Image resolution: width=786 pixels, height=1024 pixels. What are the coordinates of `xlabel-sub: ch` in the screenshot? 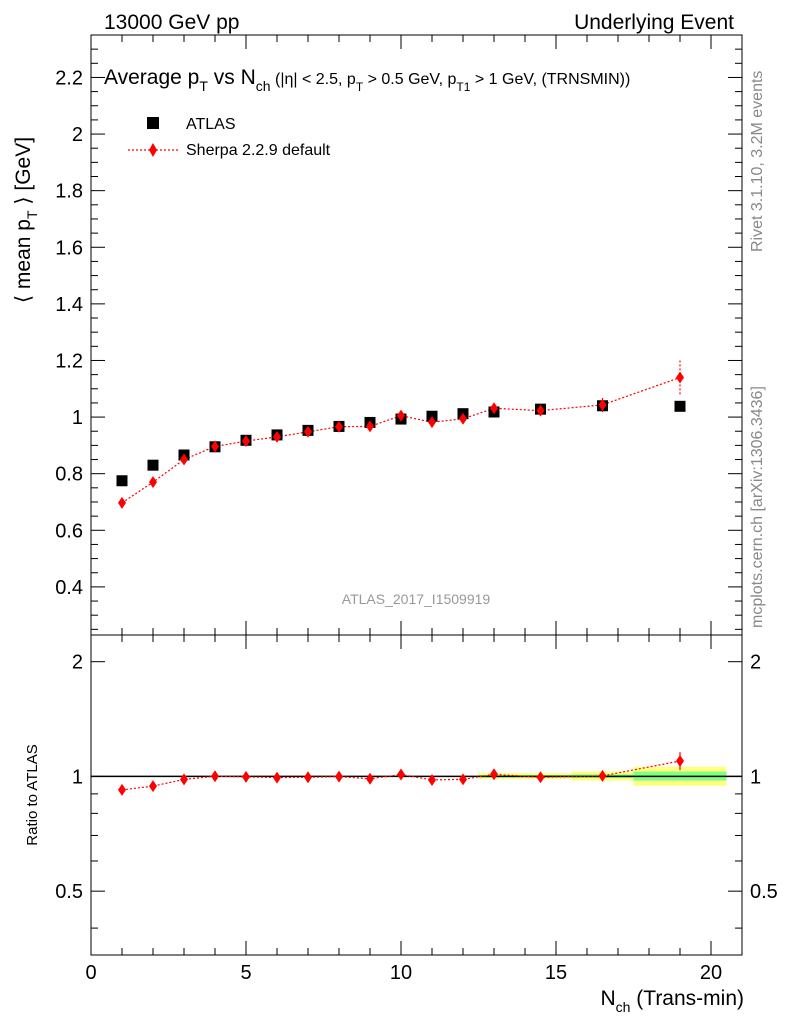 It's located at (623, 1007).